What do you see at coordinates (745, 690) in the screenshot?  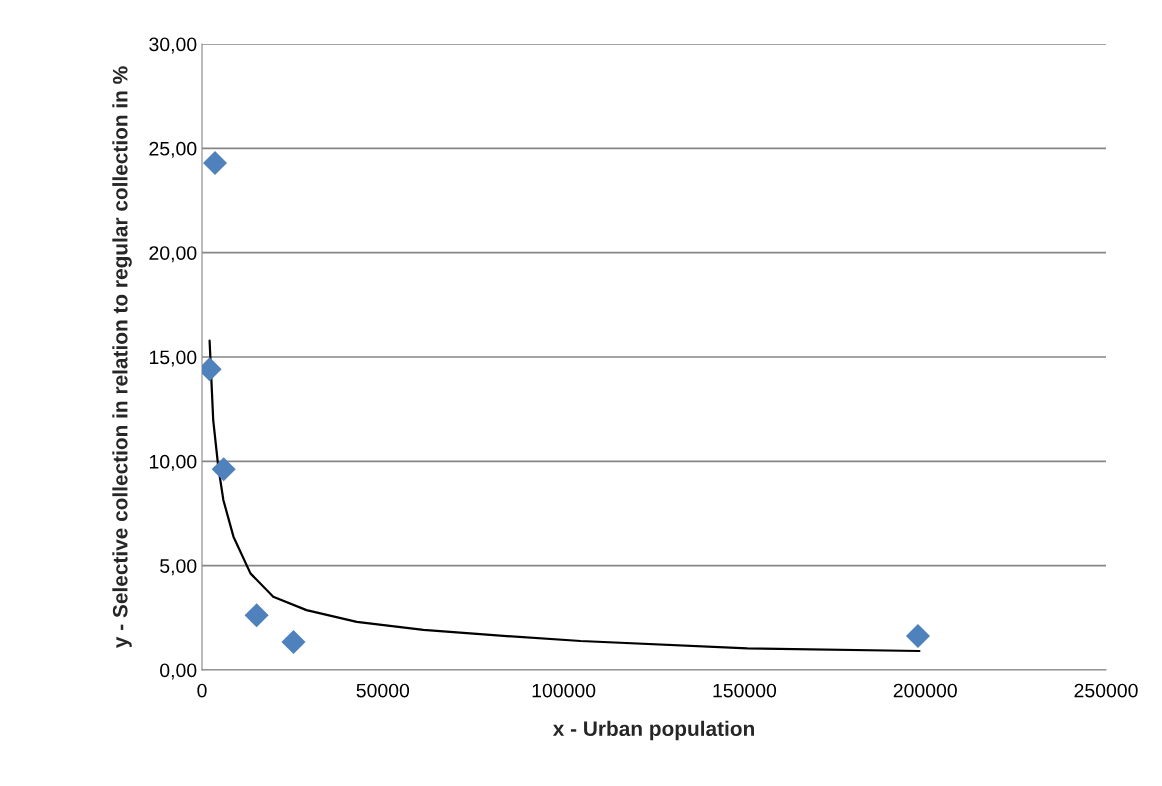 I see `x-tick-label: 150000` at bounding box center [745, 690].